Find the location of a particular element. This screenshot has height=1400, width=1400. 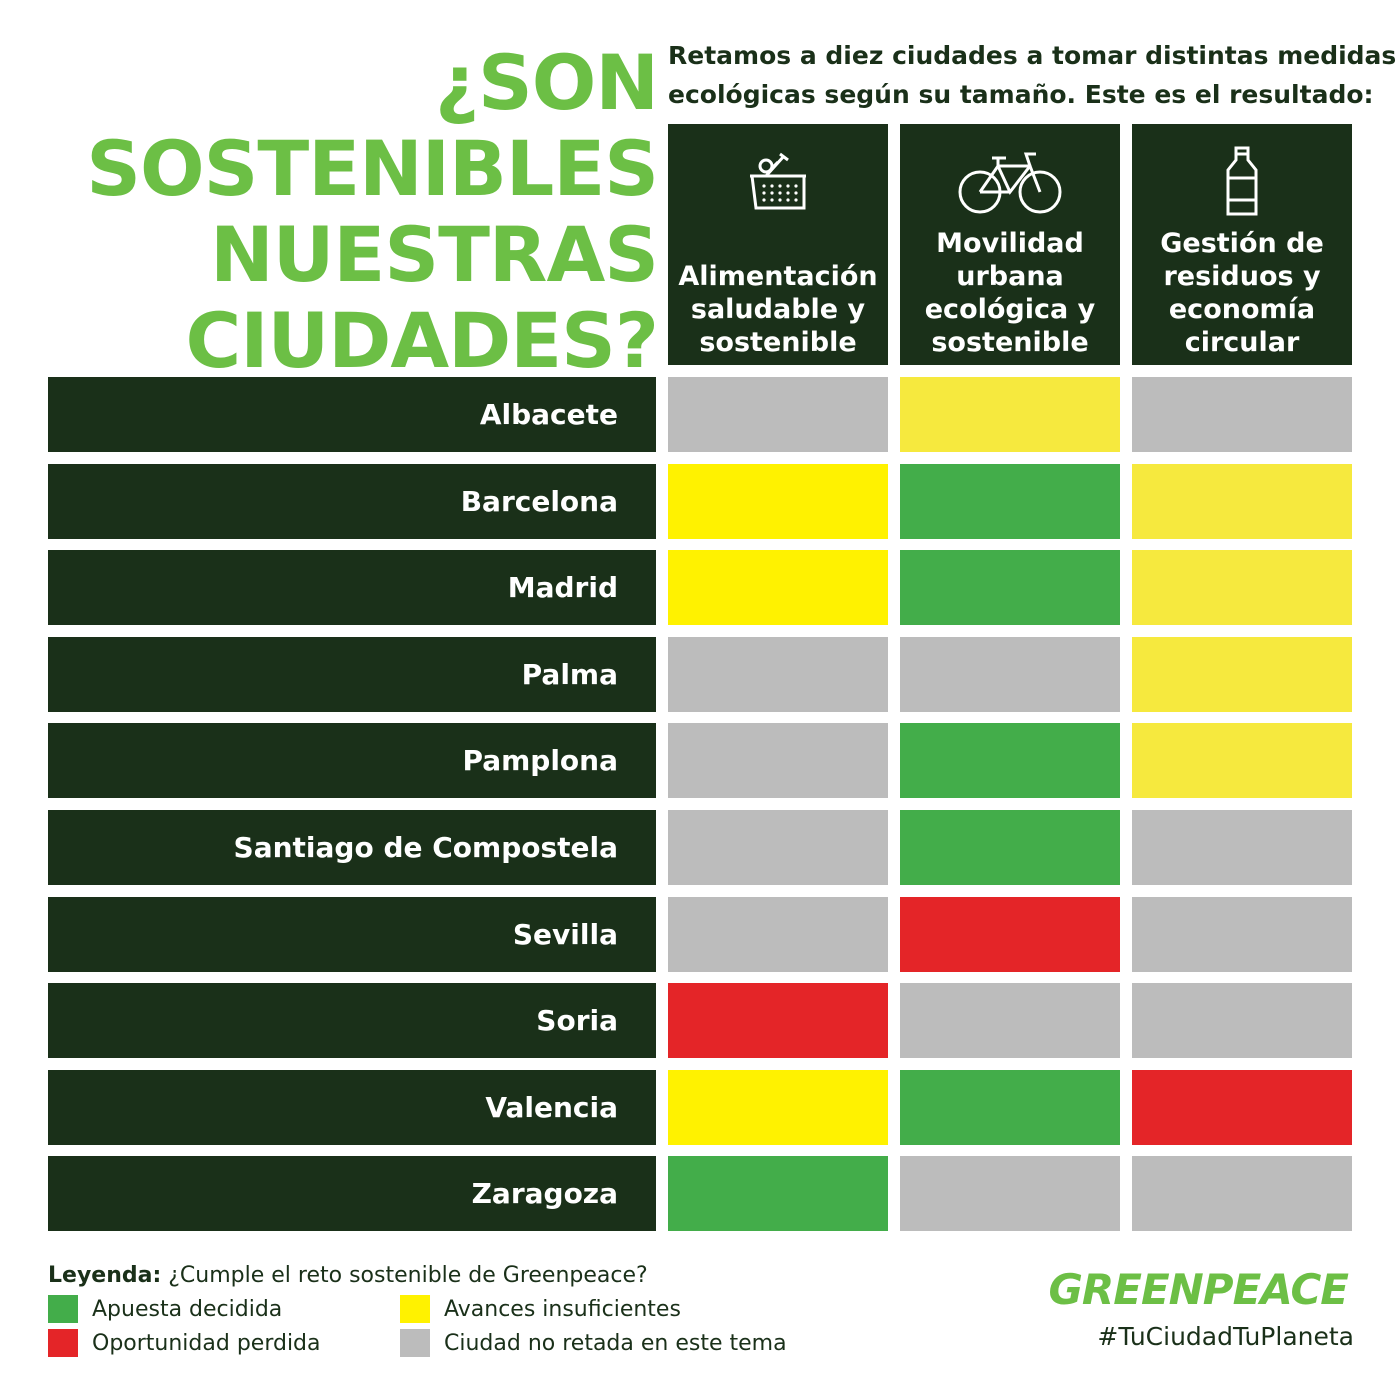

column-header-residuos: Gestión de residuos y economía circular is located at coordinates (1242, 244).